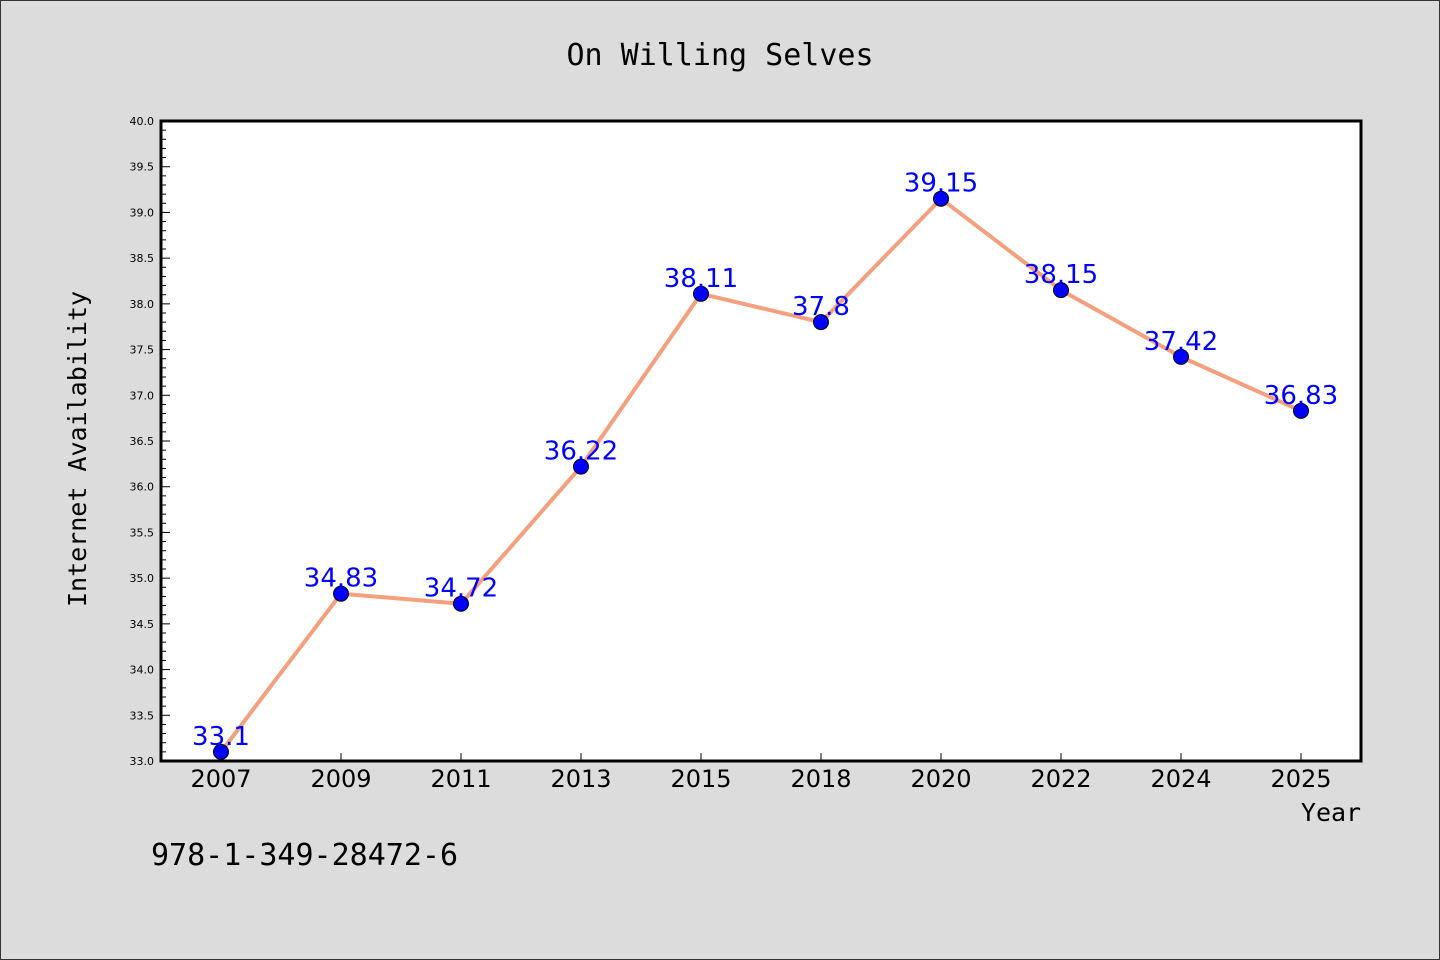  What do you see at coordinates (142, 761) in the screenshot?
I see `y-tick-label: 33.0` at bounding box center [142, 761].